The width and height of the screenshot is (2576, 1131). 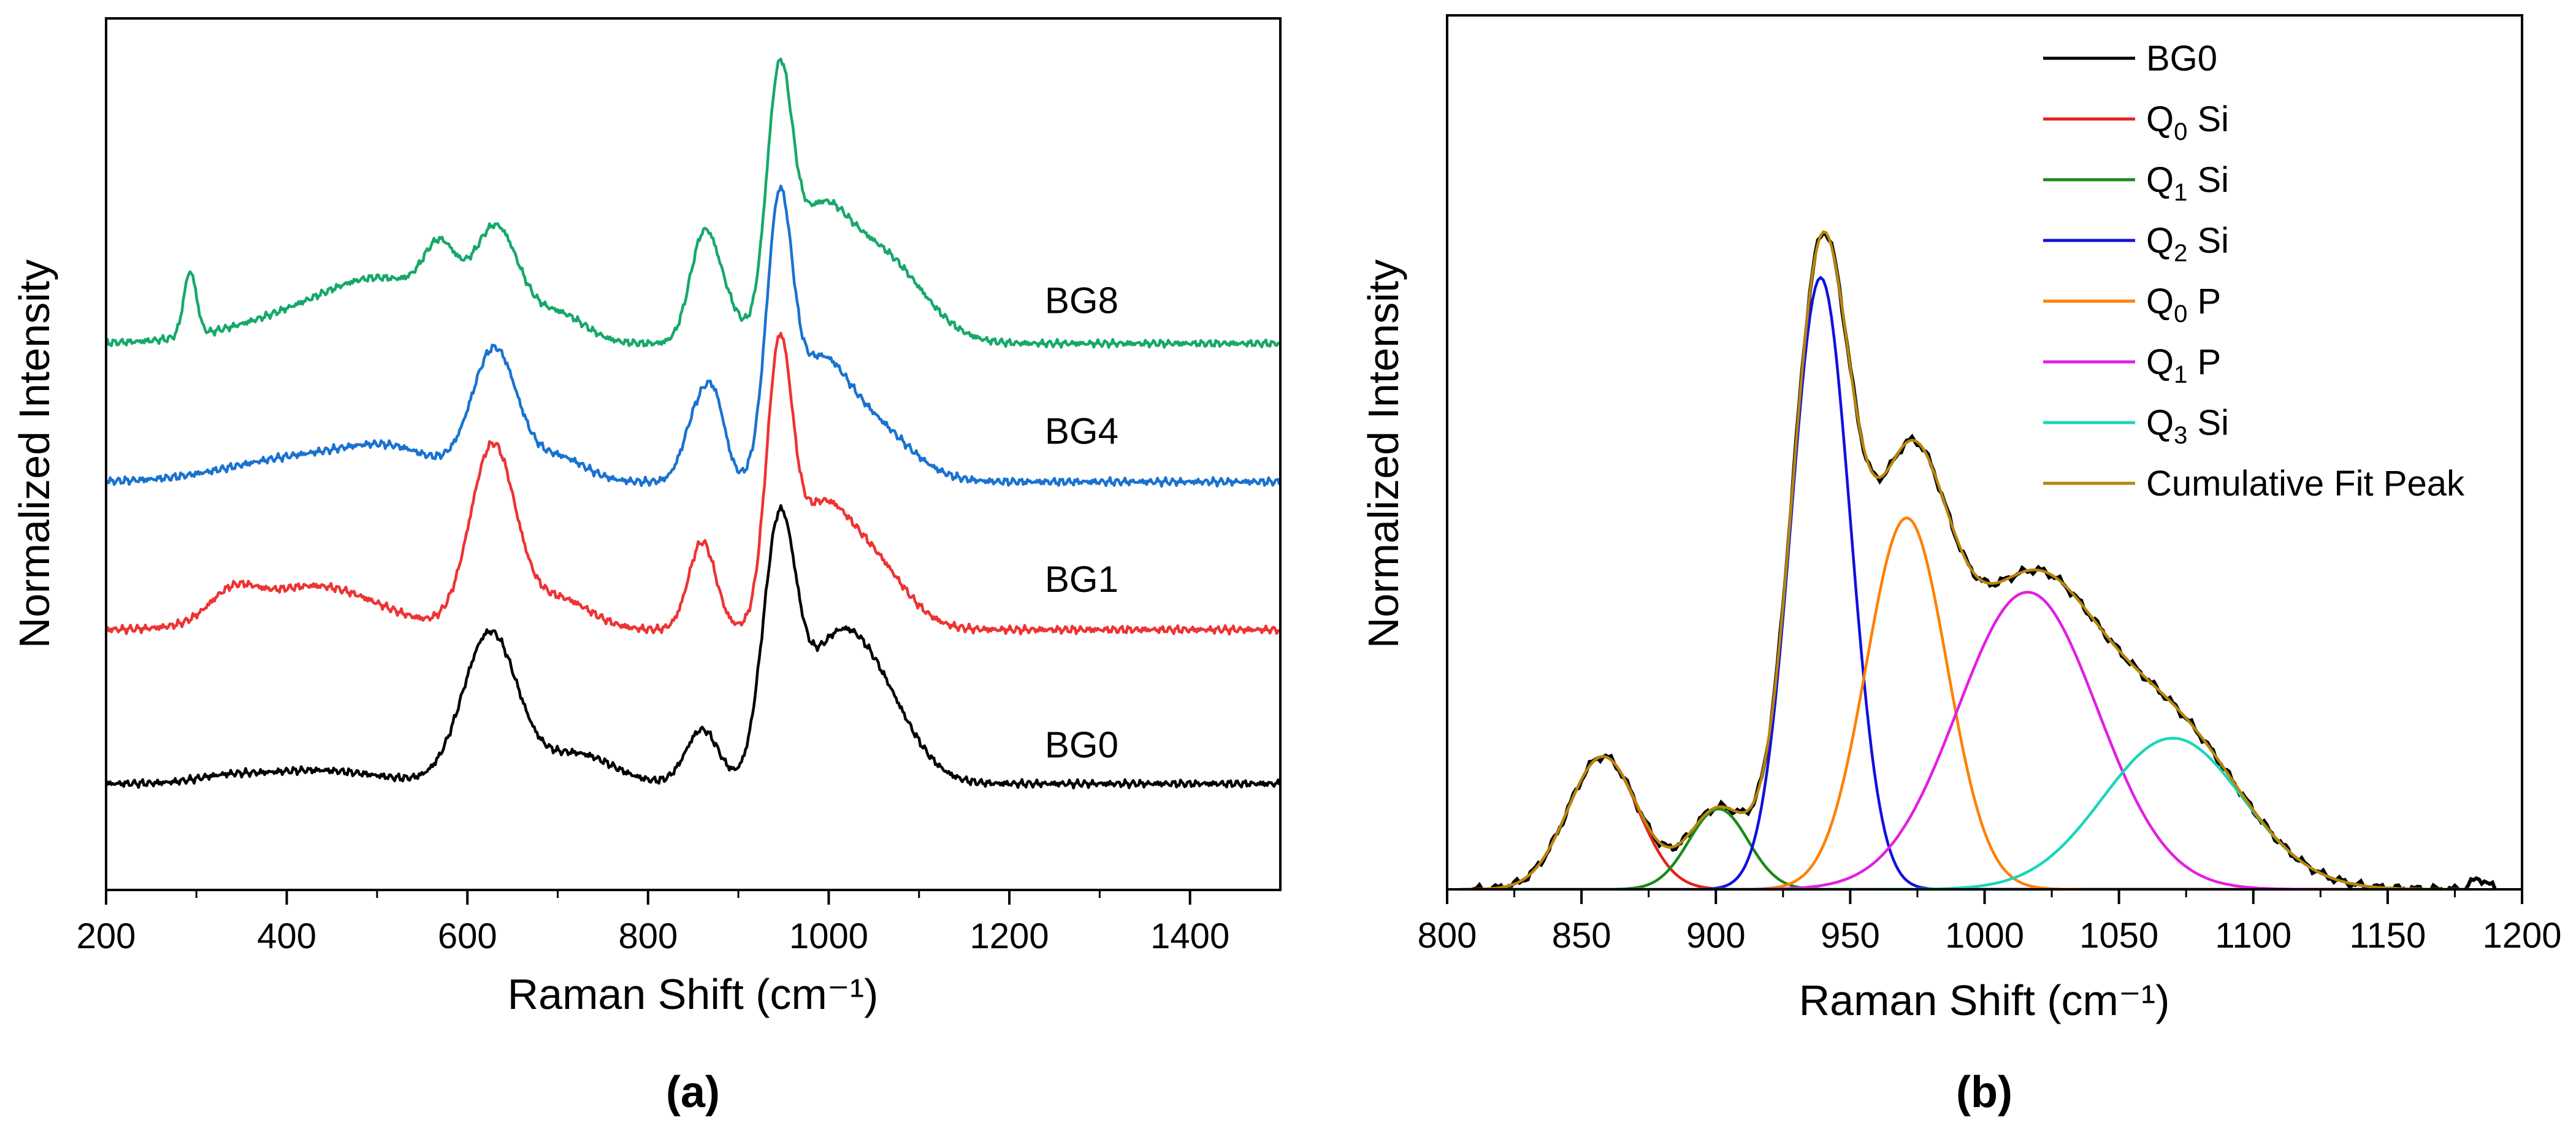 I want to click on legend-label-q1-p: Q1 P, so click(x=2183, y=365).